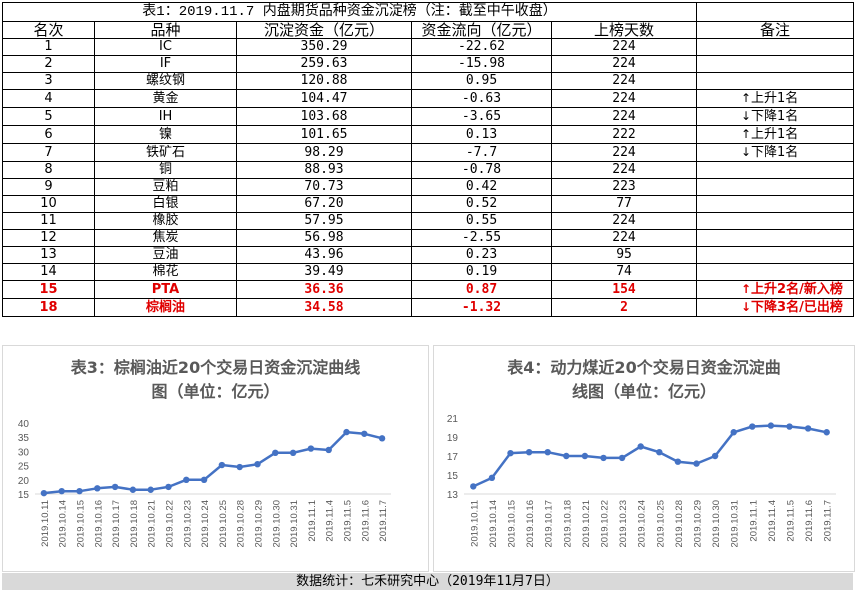  What do you see at coordinates (165, 289) in the screenshot?
I see `cell-name: PTA` at bounding box center [165, 289].